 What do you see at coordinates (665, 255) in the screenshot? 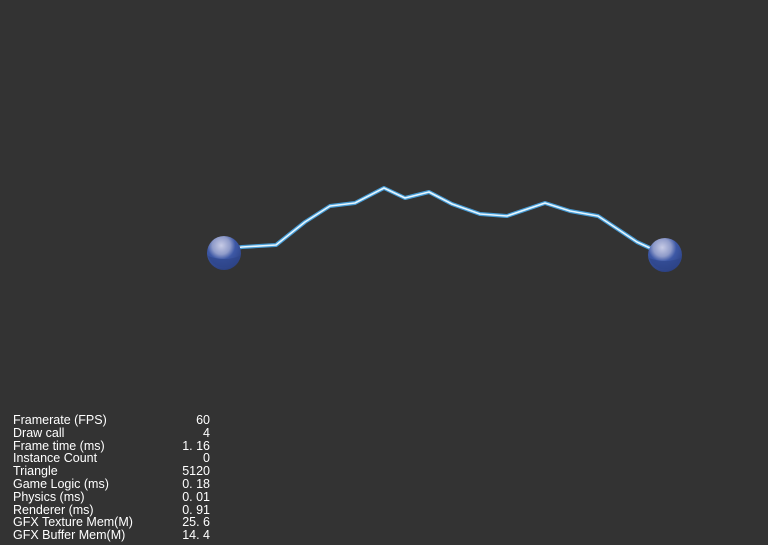
I see `right-ball` at bounding box center [665, 255].